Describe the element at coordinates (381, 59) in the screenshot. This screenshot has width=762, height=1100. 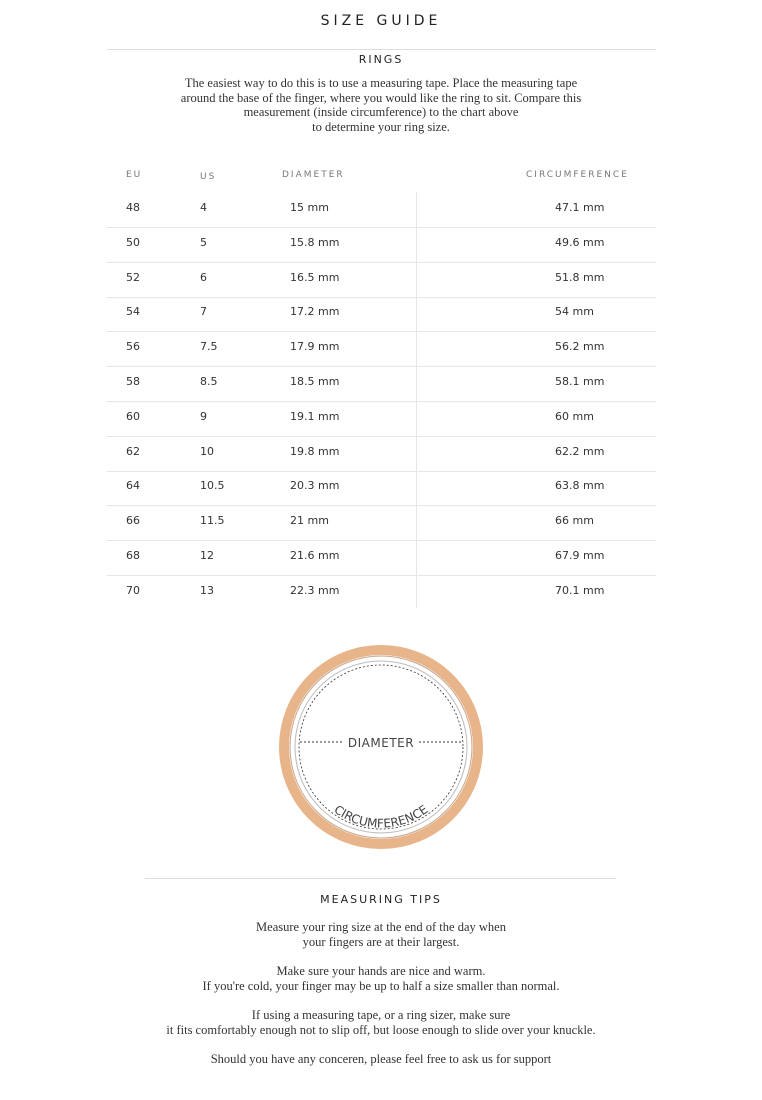
I see `section-title: RINGS` at that location.